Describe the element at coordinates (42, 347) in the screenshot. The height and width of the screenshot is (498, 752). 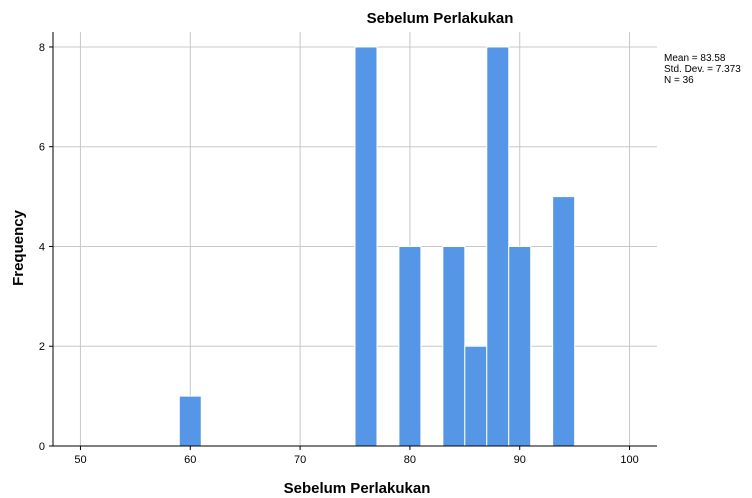
I see `y-tick-label: 2` at that location.